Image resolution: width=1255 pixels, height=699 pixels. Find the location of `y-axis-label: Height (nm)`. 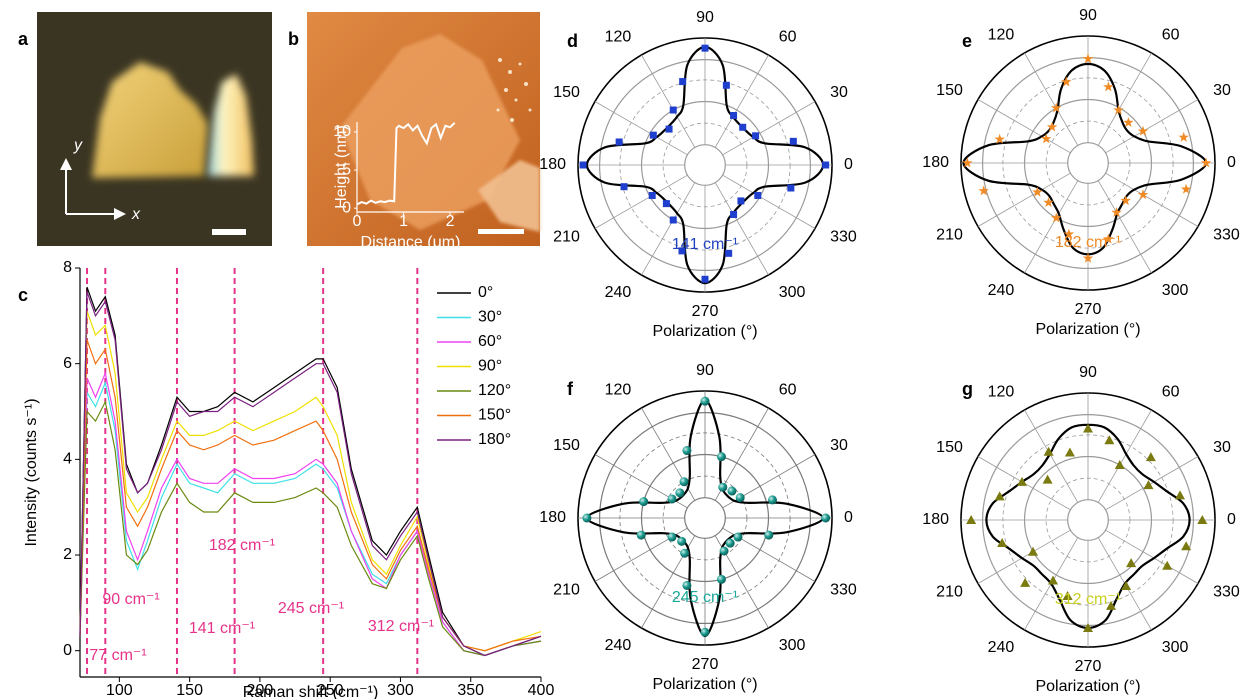

y-axis-label: Height (nm) is located at coordinates (341, 167).